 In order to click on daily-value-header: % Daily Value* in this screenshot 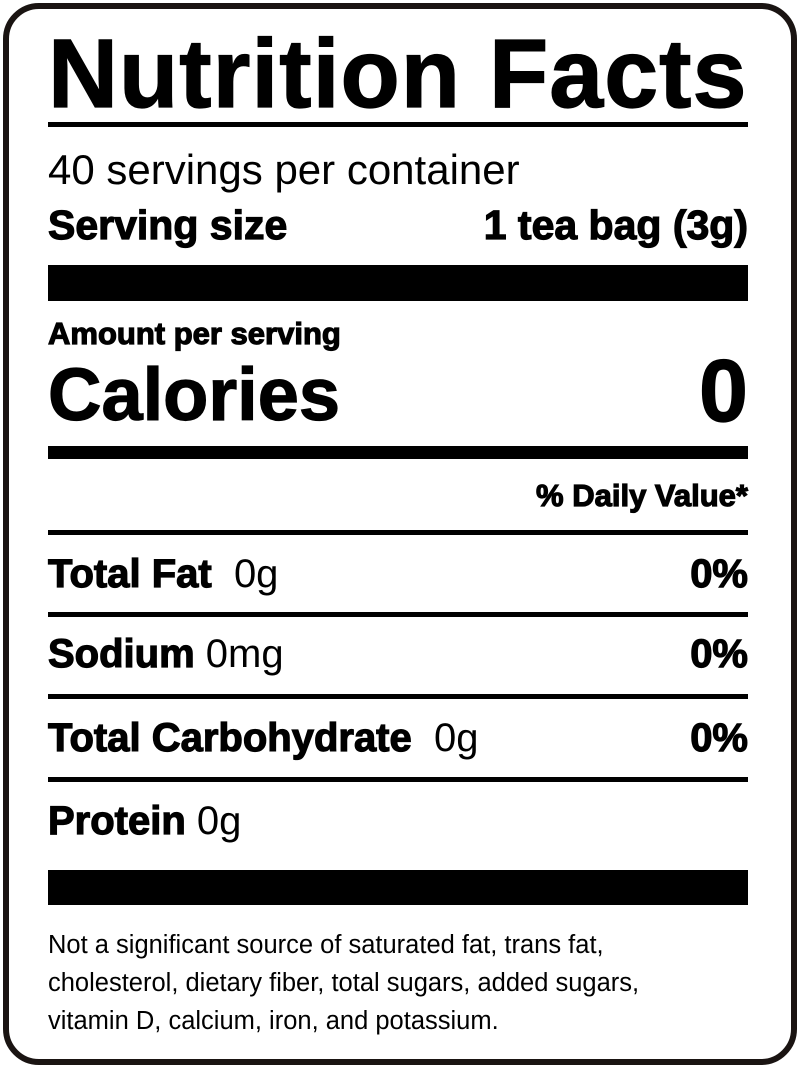, I will do `click(641, 495)`.